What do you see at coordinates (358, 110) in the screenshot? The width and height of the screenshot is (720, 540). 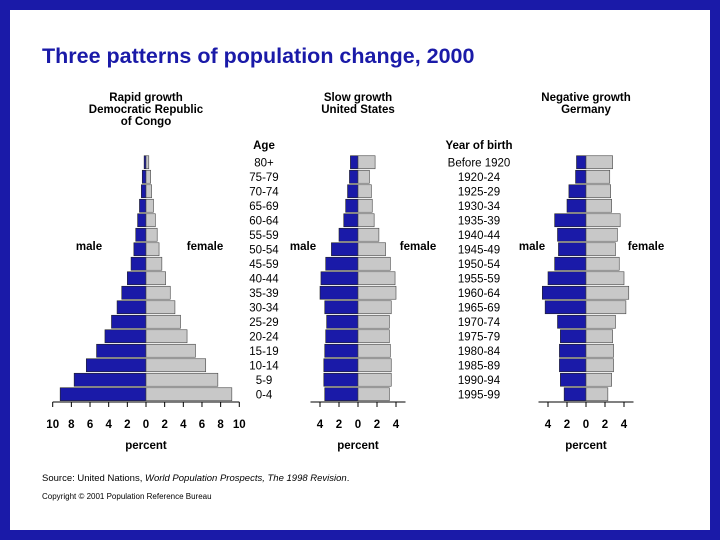 I see `chart-title-line: United States` at bounding box center [358, 110].